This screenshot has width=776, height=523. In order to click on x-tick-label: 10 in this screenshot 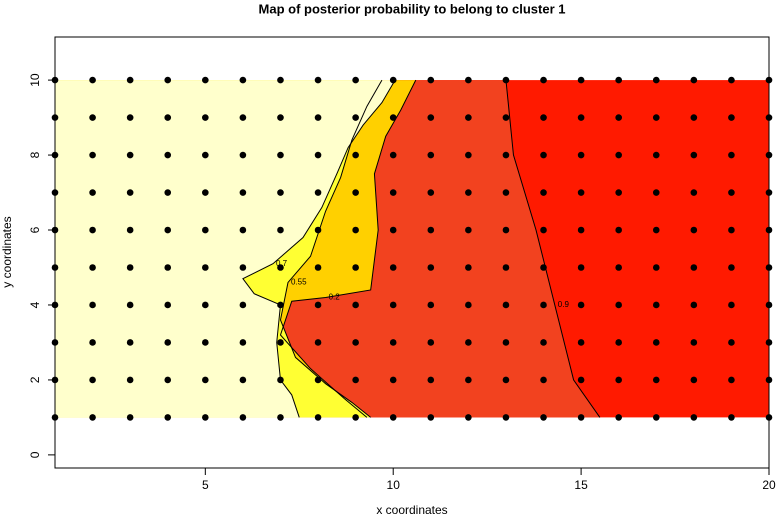, I will do `click(394, 485)`.